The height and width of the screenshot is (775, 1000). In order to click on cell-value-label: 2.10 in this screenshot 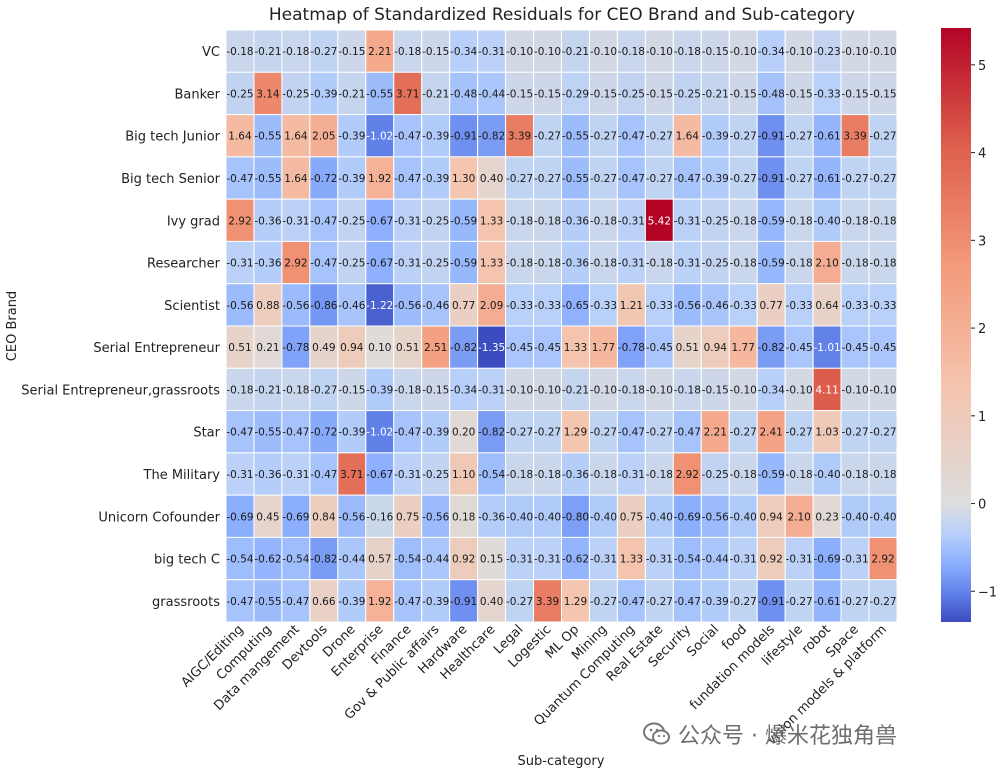, I will do `click(798, 517)`.